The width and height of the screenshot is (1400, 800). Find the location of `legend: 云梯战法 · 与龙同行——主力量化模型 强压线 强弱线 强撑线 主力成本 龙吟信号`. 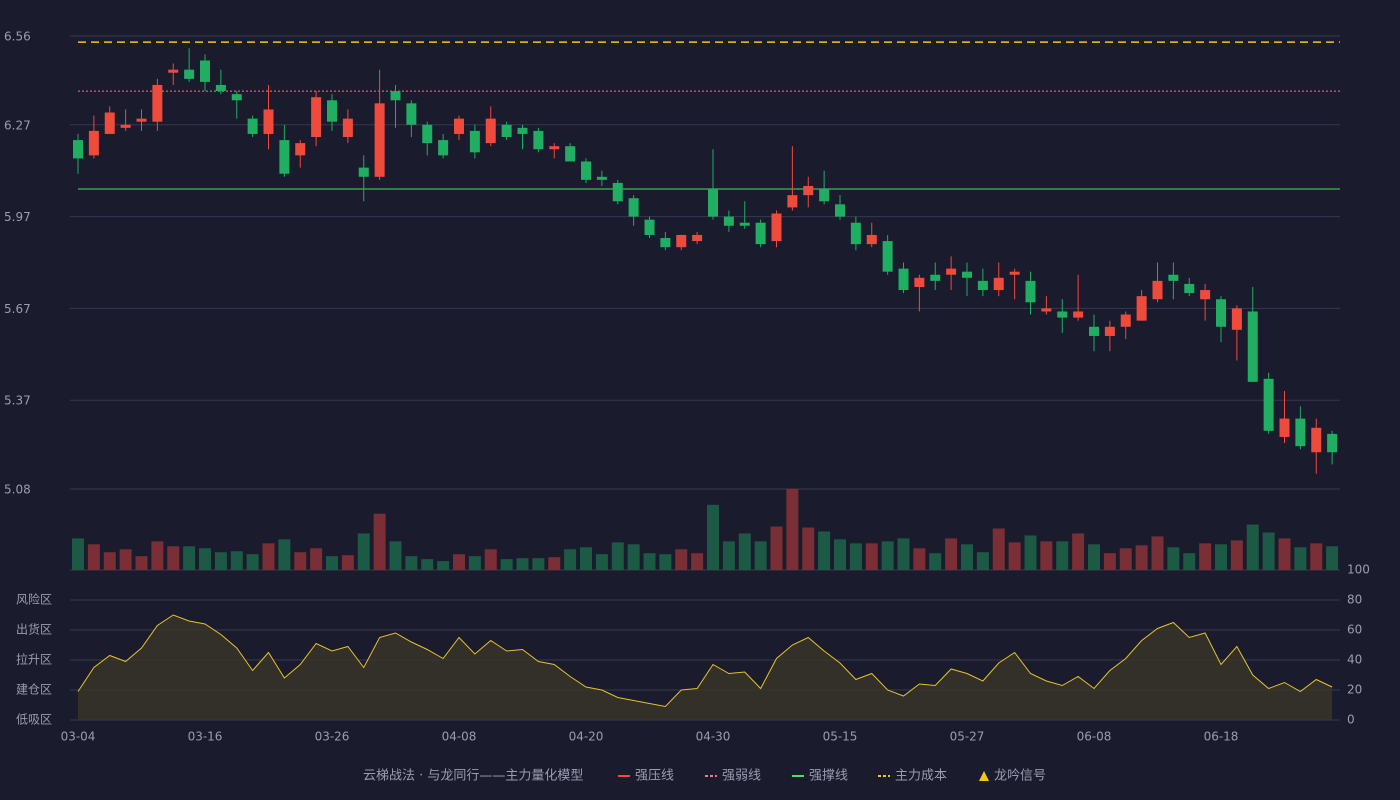

legend: 云梯战法 · 与龙同行——主力量化模型 强压线 强弱线 强撑线 主力成本 龙吟信号 is located at coordinates (704, 776).